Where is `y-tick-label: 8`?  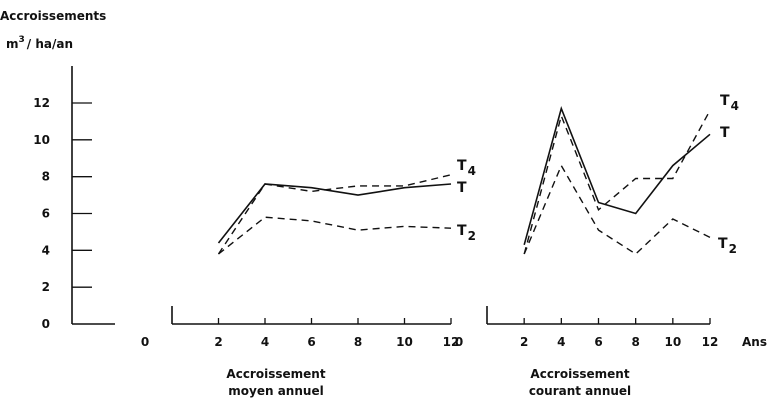
y-tick-label: 8 is located at coordinates (46, 177).